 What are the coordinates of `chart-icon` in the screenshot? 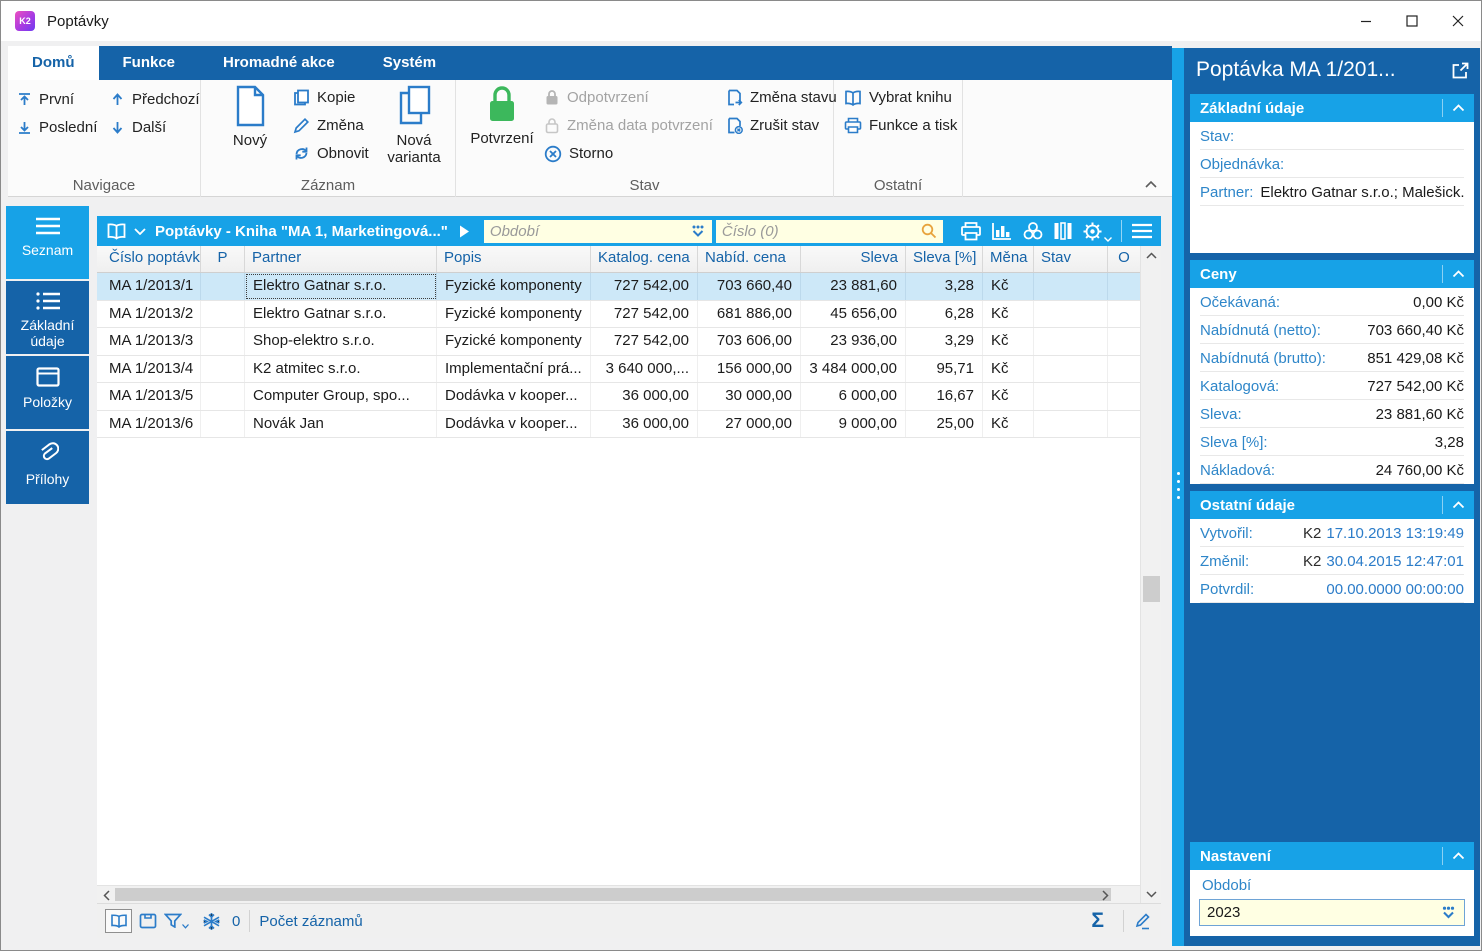 It's located at (1002, 231).